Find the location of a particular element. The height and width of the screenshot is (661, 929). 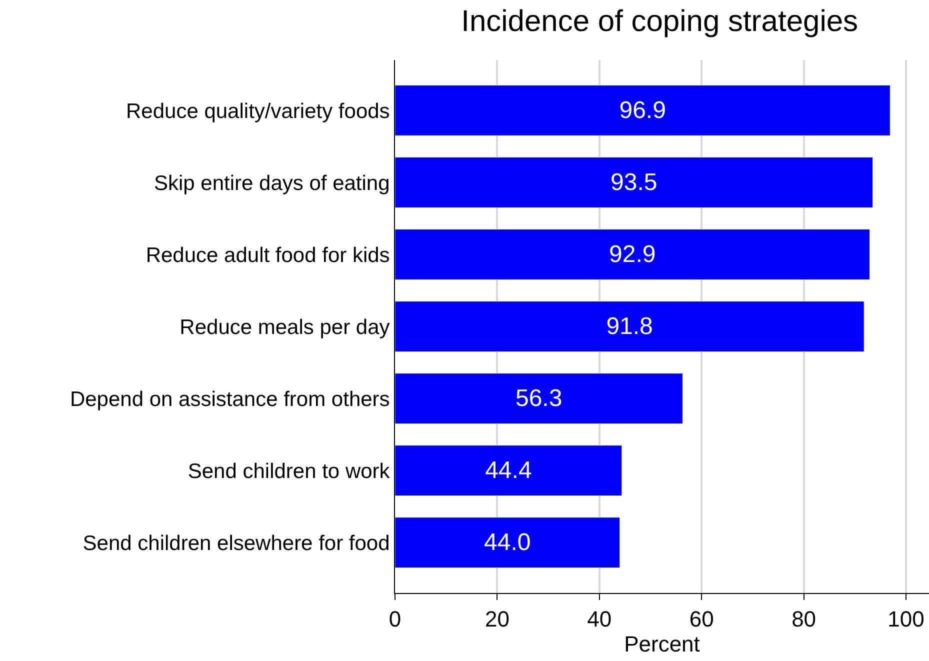

y-tick-label: Reduce adult food for kids is located at coordinates (268, 255).